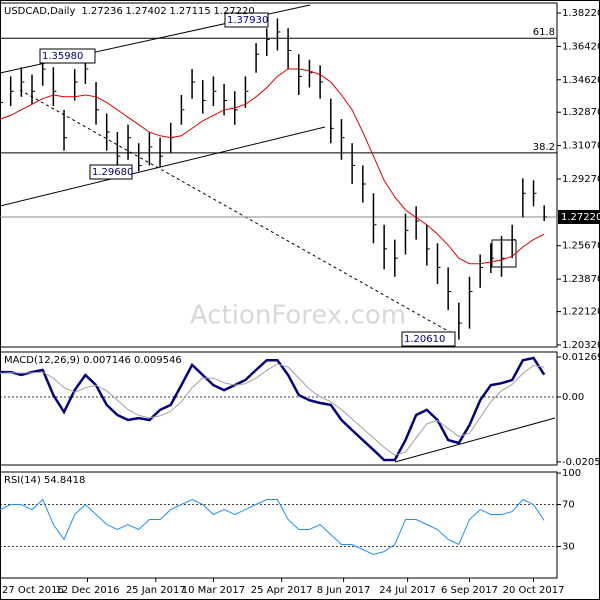  I want to click on y-tick-label: 30, so click(568, 547).